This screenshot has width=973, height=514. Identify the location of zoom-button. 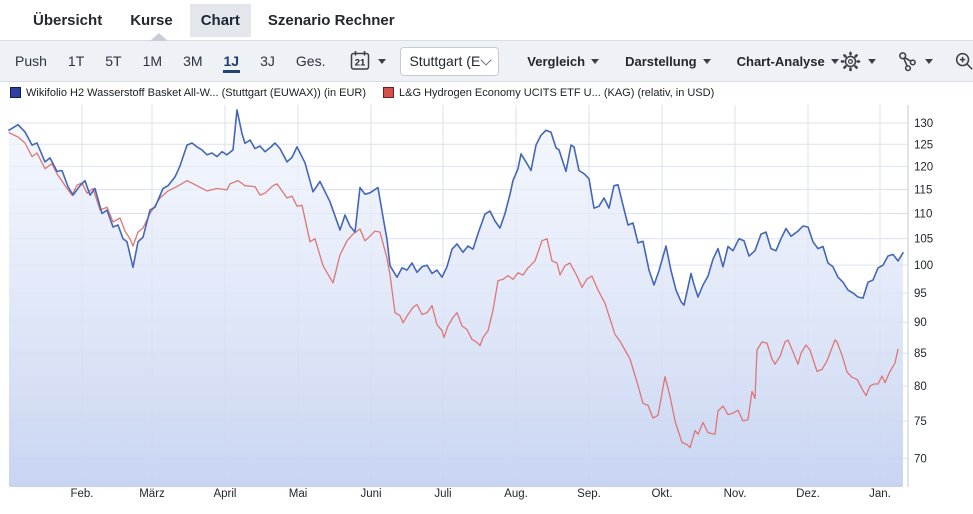
(963, 61).